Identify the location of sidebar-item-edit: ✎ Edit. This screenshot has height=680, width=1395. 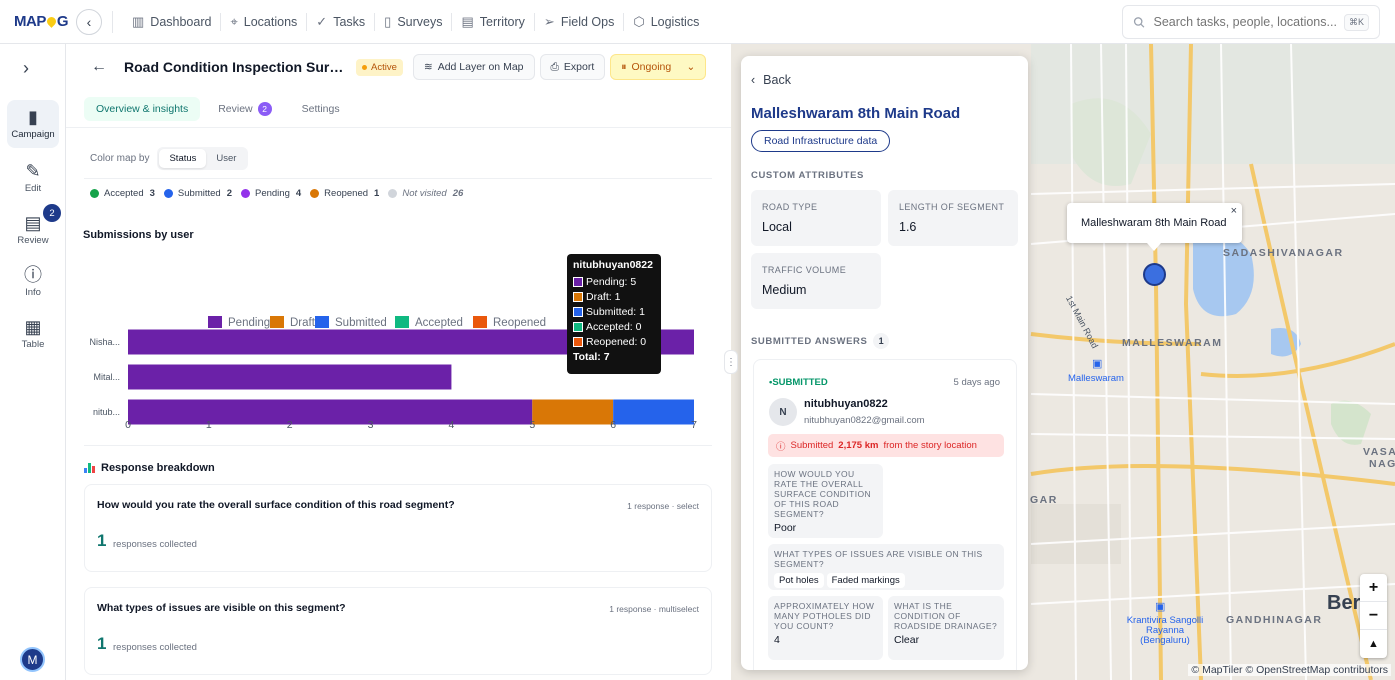
(33, 178).